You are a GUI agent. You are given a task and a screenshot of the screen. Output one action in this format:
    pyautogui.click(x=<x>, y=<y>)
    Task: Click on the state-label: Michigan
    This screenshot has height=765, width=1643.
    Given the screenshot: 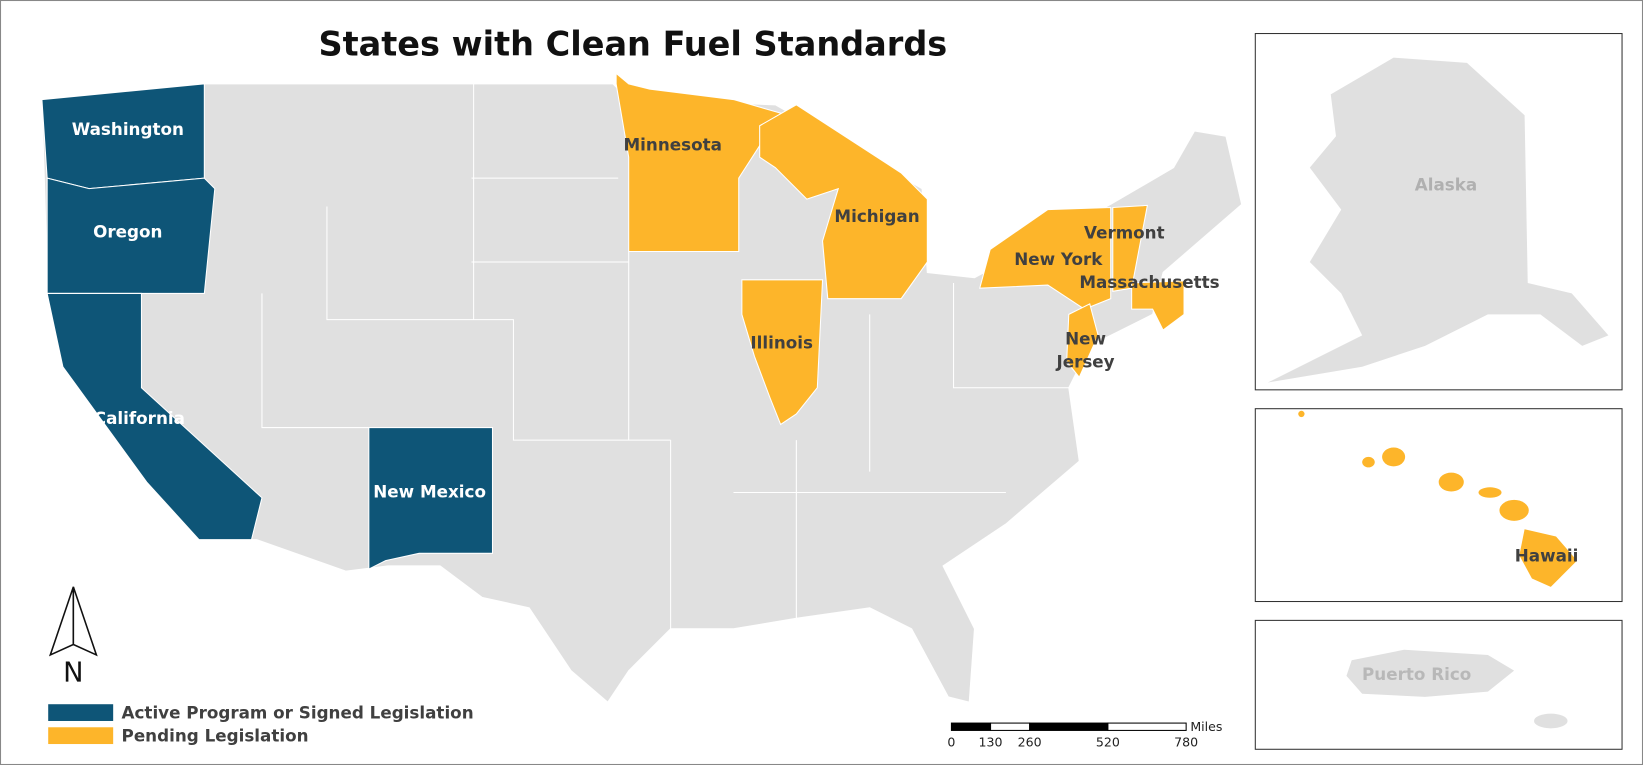 What is the action you would take?
    pyautogui.click(x=876, y=216)
    